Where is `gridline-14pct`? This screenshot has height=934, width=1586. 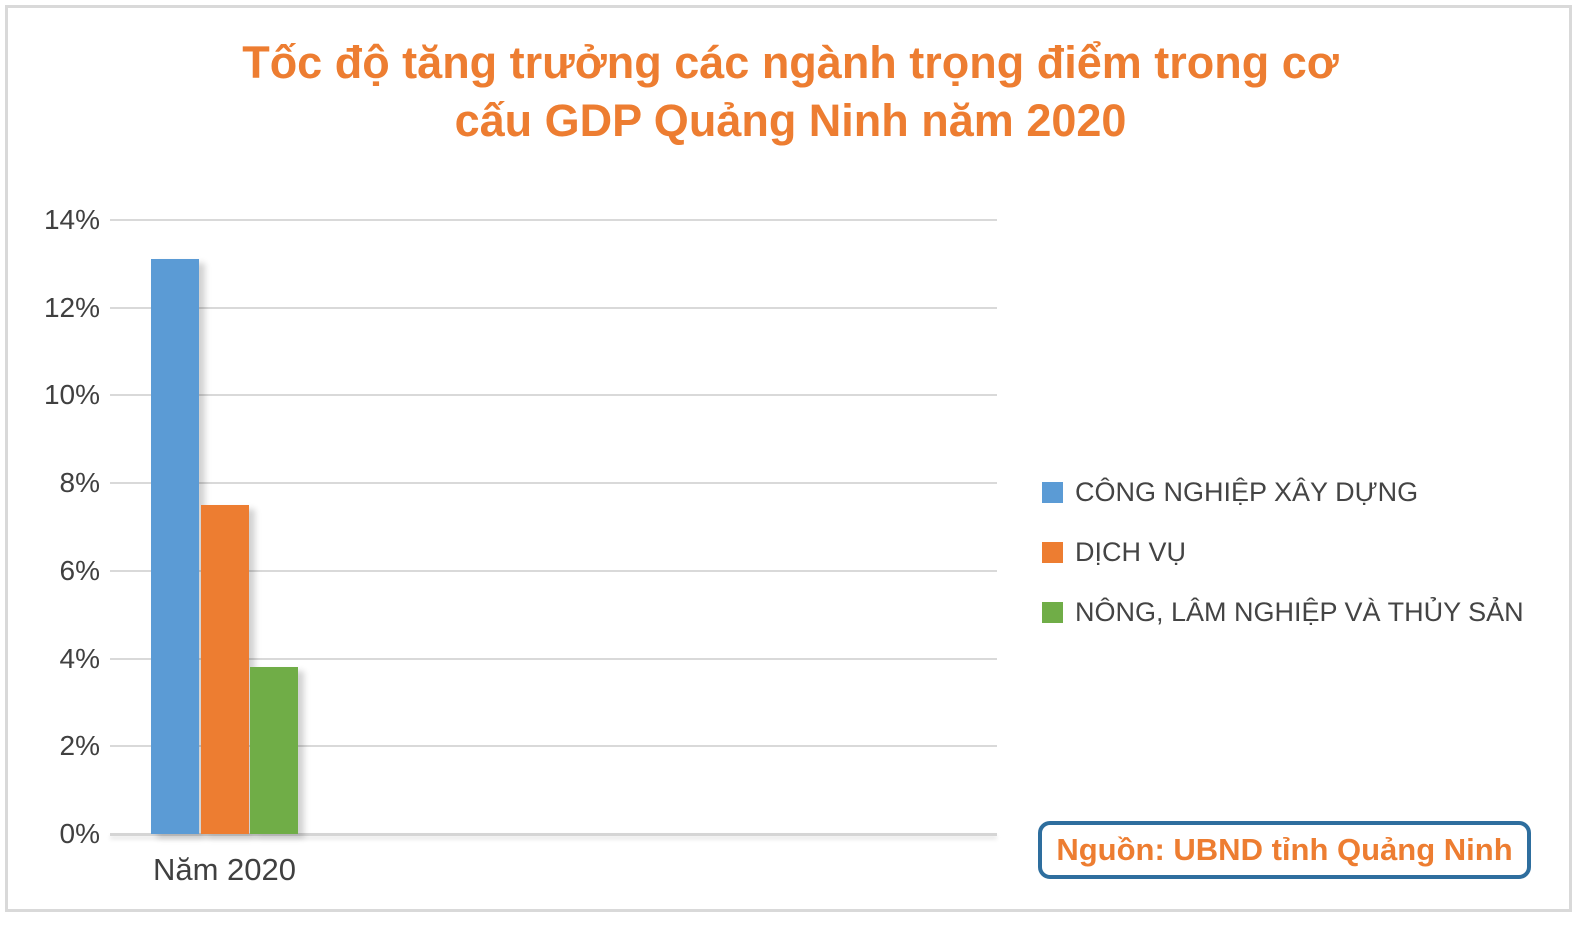
gridline-14pct is located at coordinates (553, 220).